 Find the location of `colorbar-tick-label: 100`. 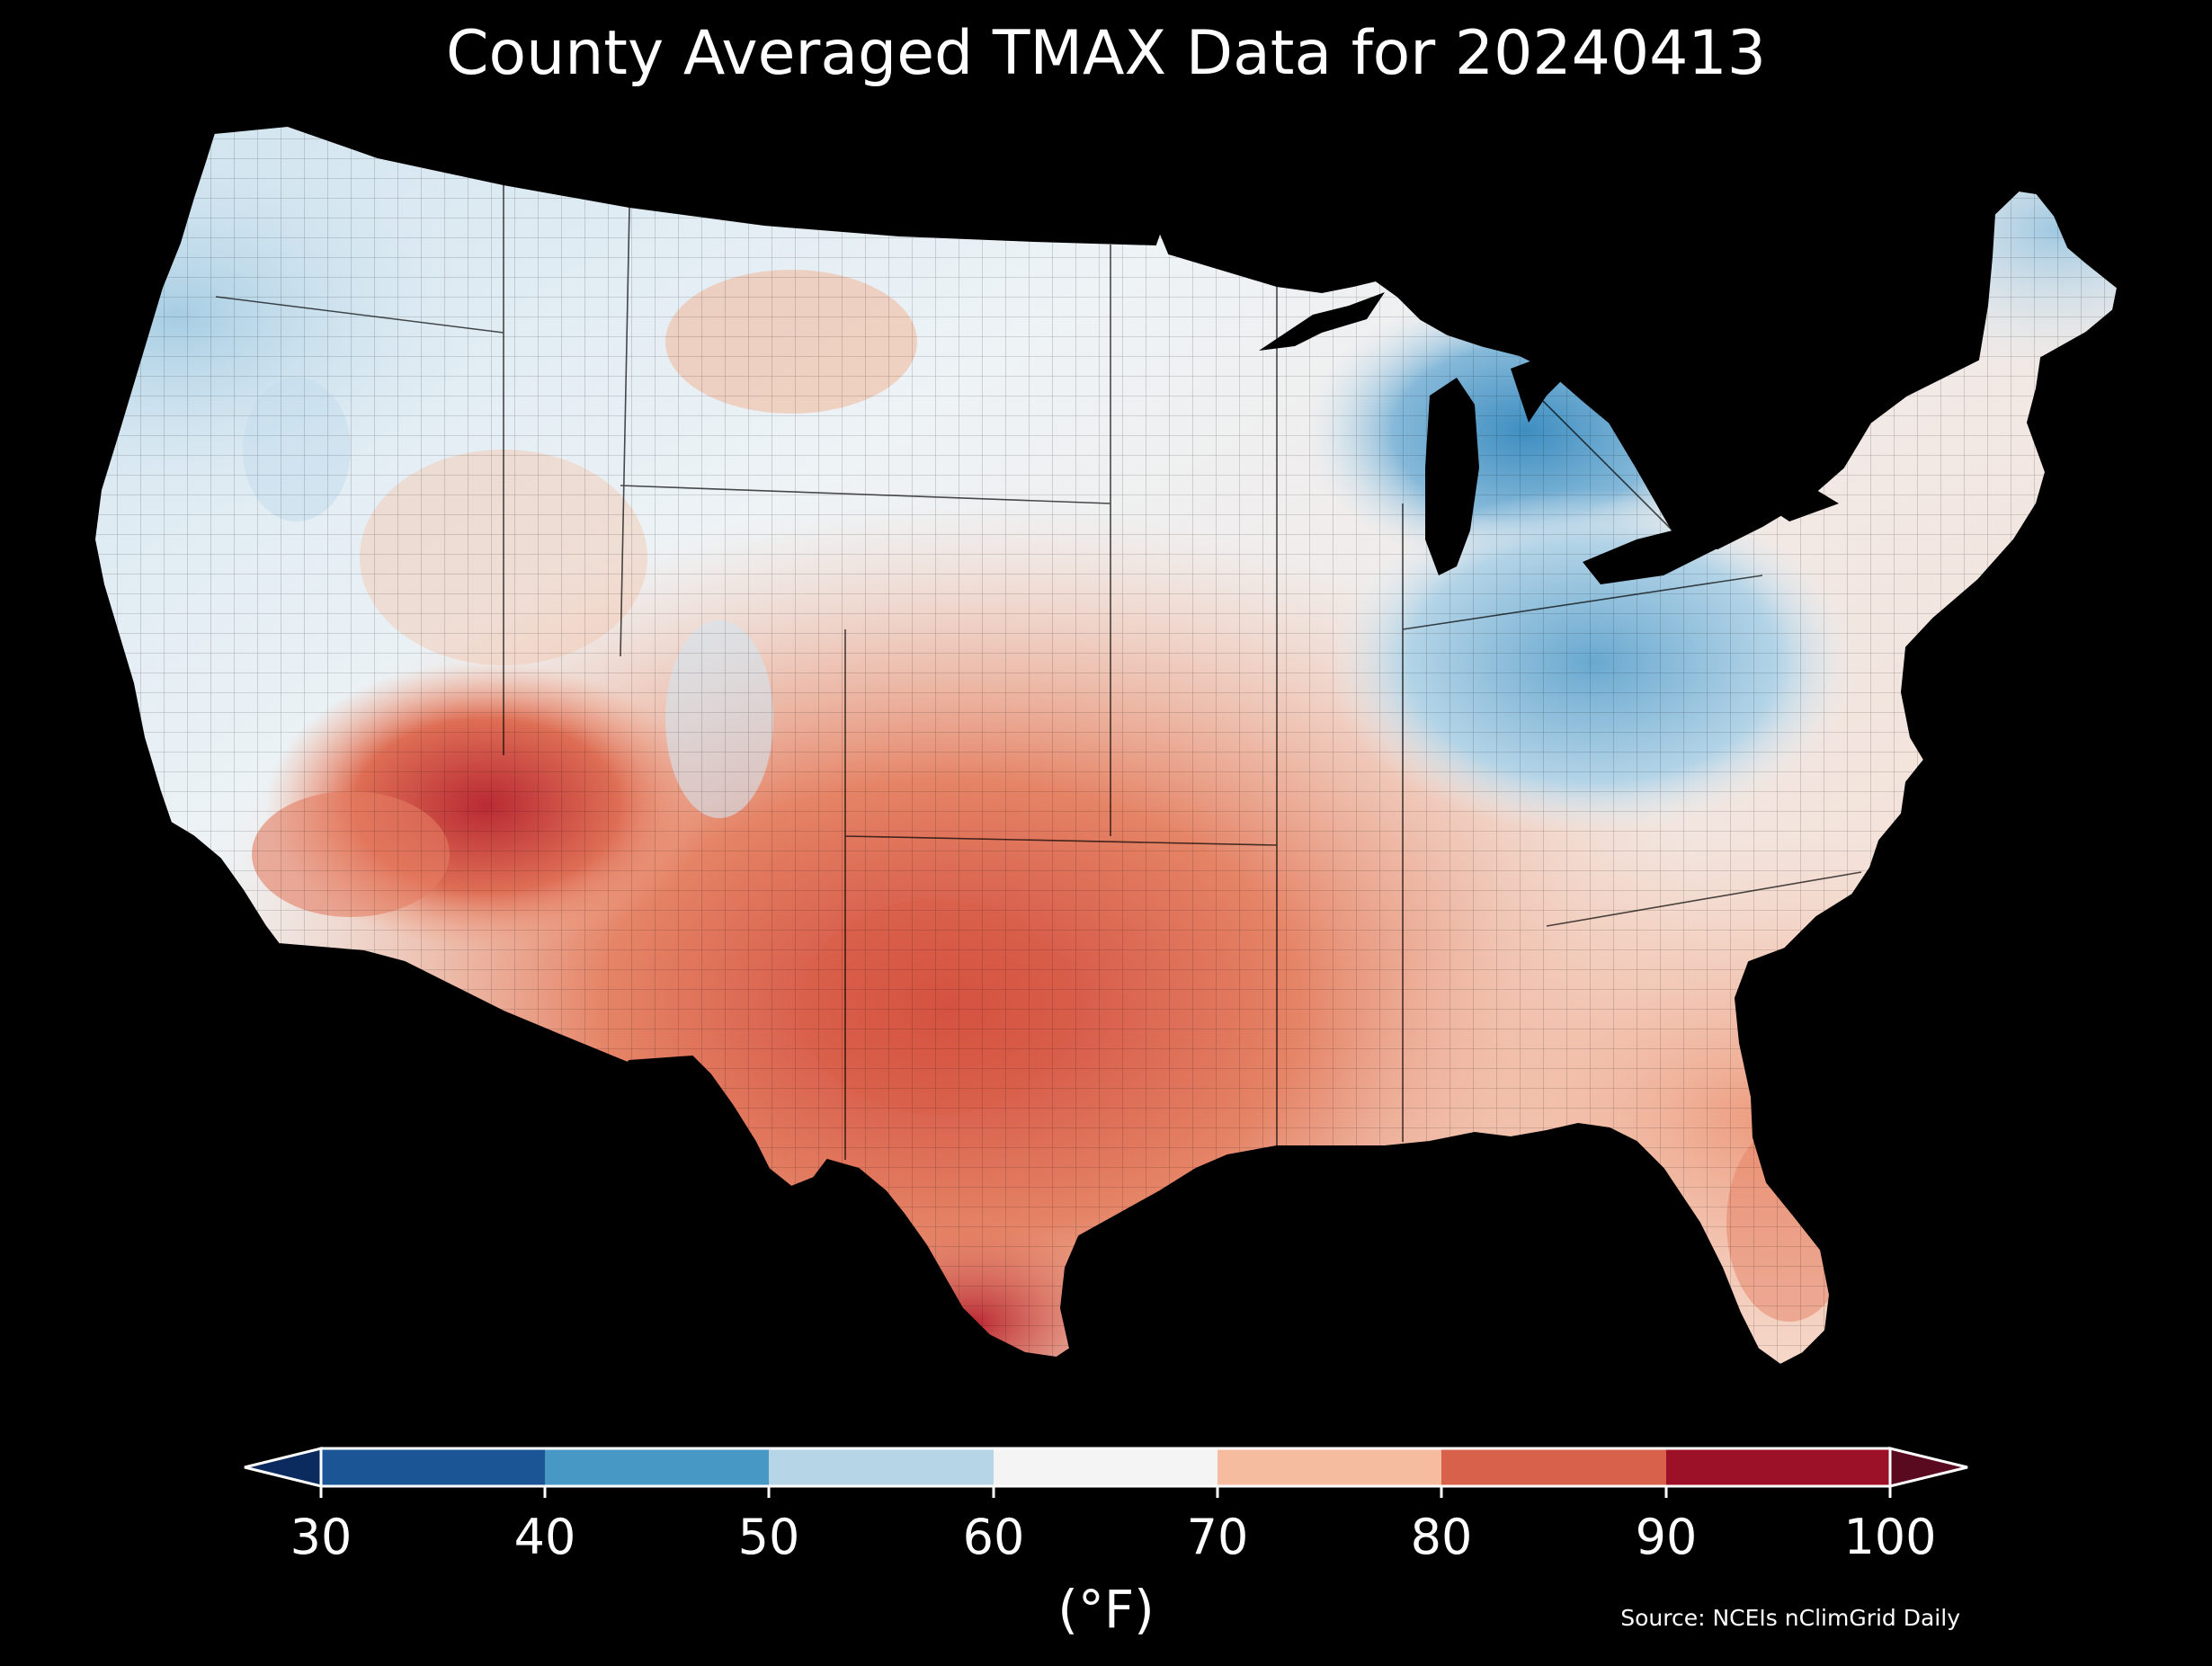

colorbar-tick-label: 100 is located at coordinates (1890, 1537).